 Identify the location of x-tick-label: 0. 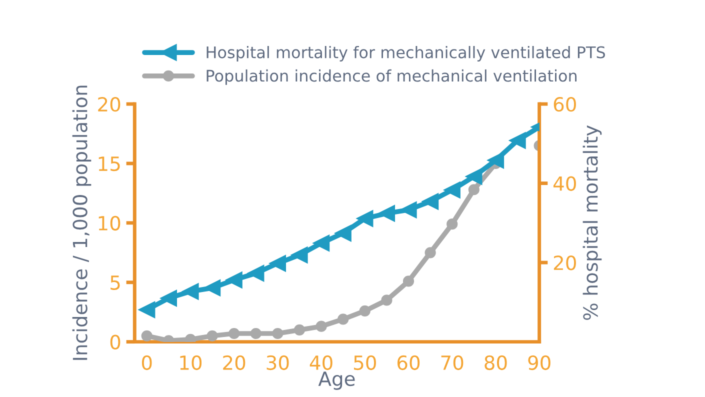
(147, 362).